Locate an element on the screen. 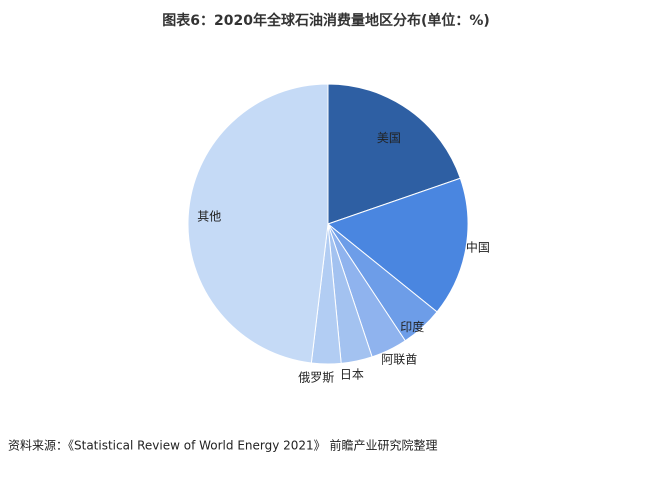  slice-label: 印度 is located at coordinates (412, 326).